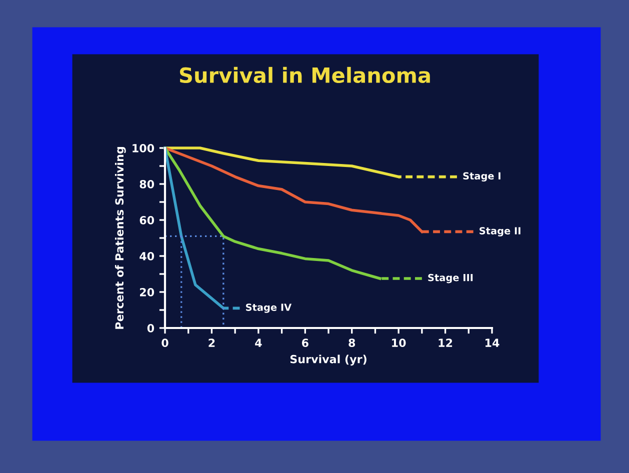 This screenshot has width=629, height=473. What do you see at coordinates (481, 177) in the screenshot?
I see `series-label: Stage I` at bounding box center [481, 177].